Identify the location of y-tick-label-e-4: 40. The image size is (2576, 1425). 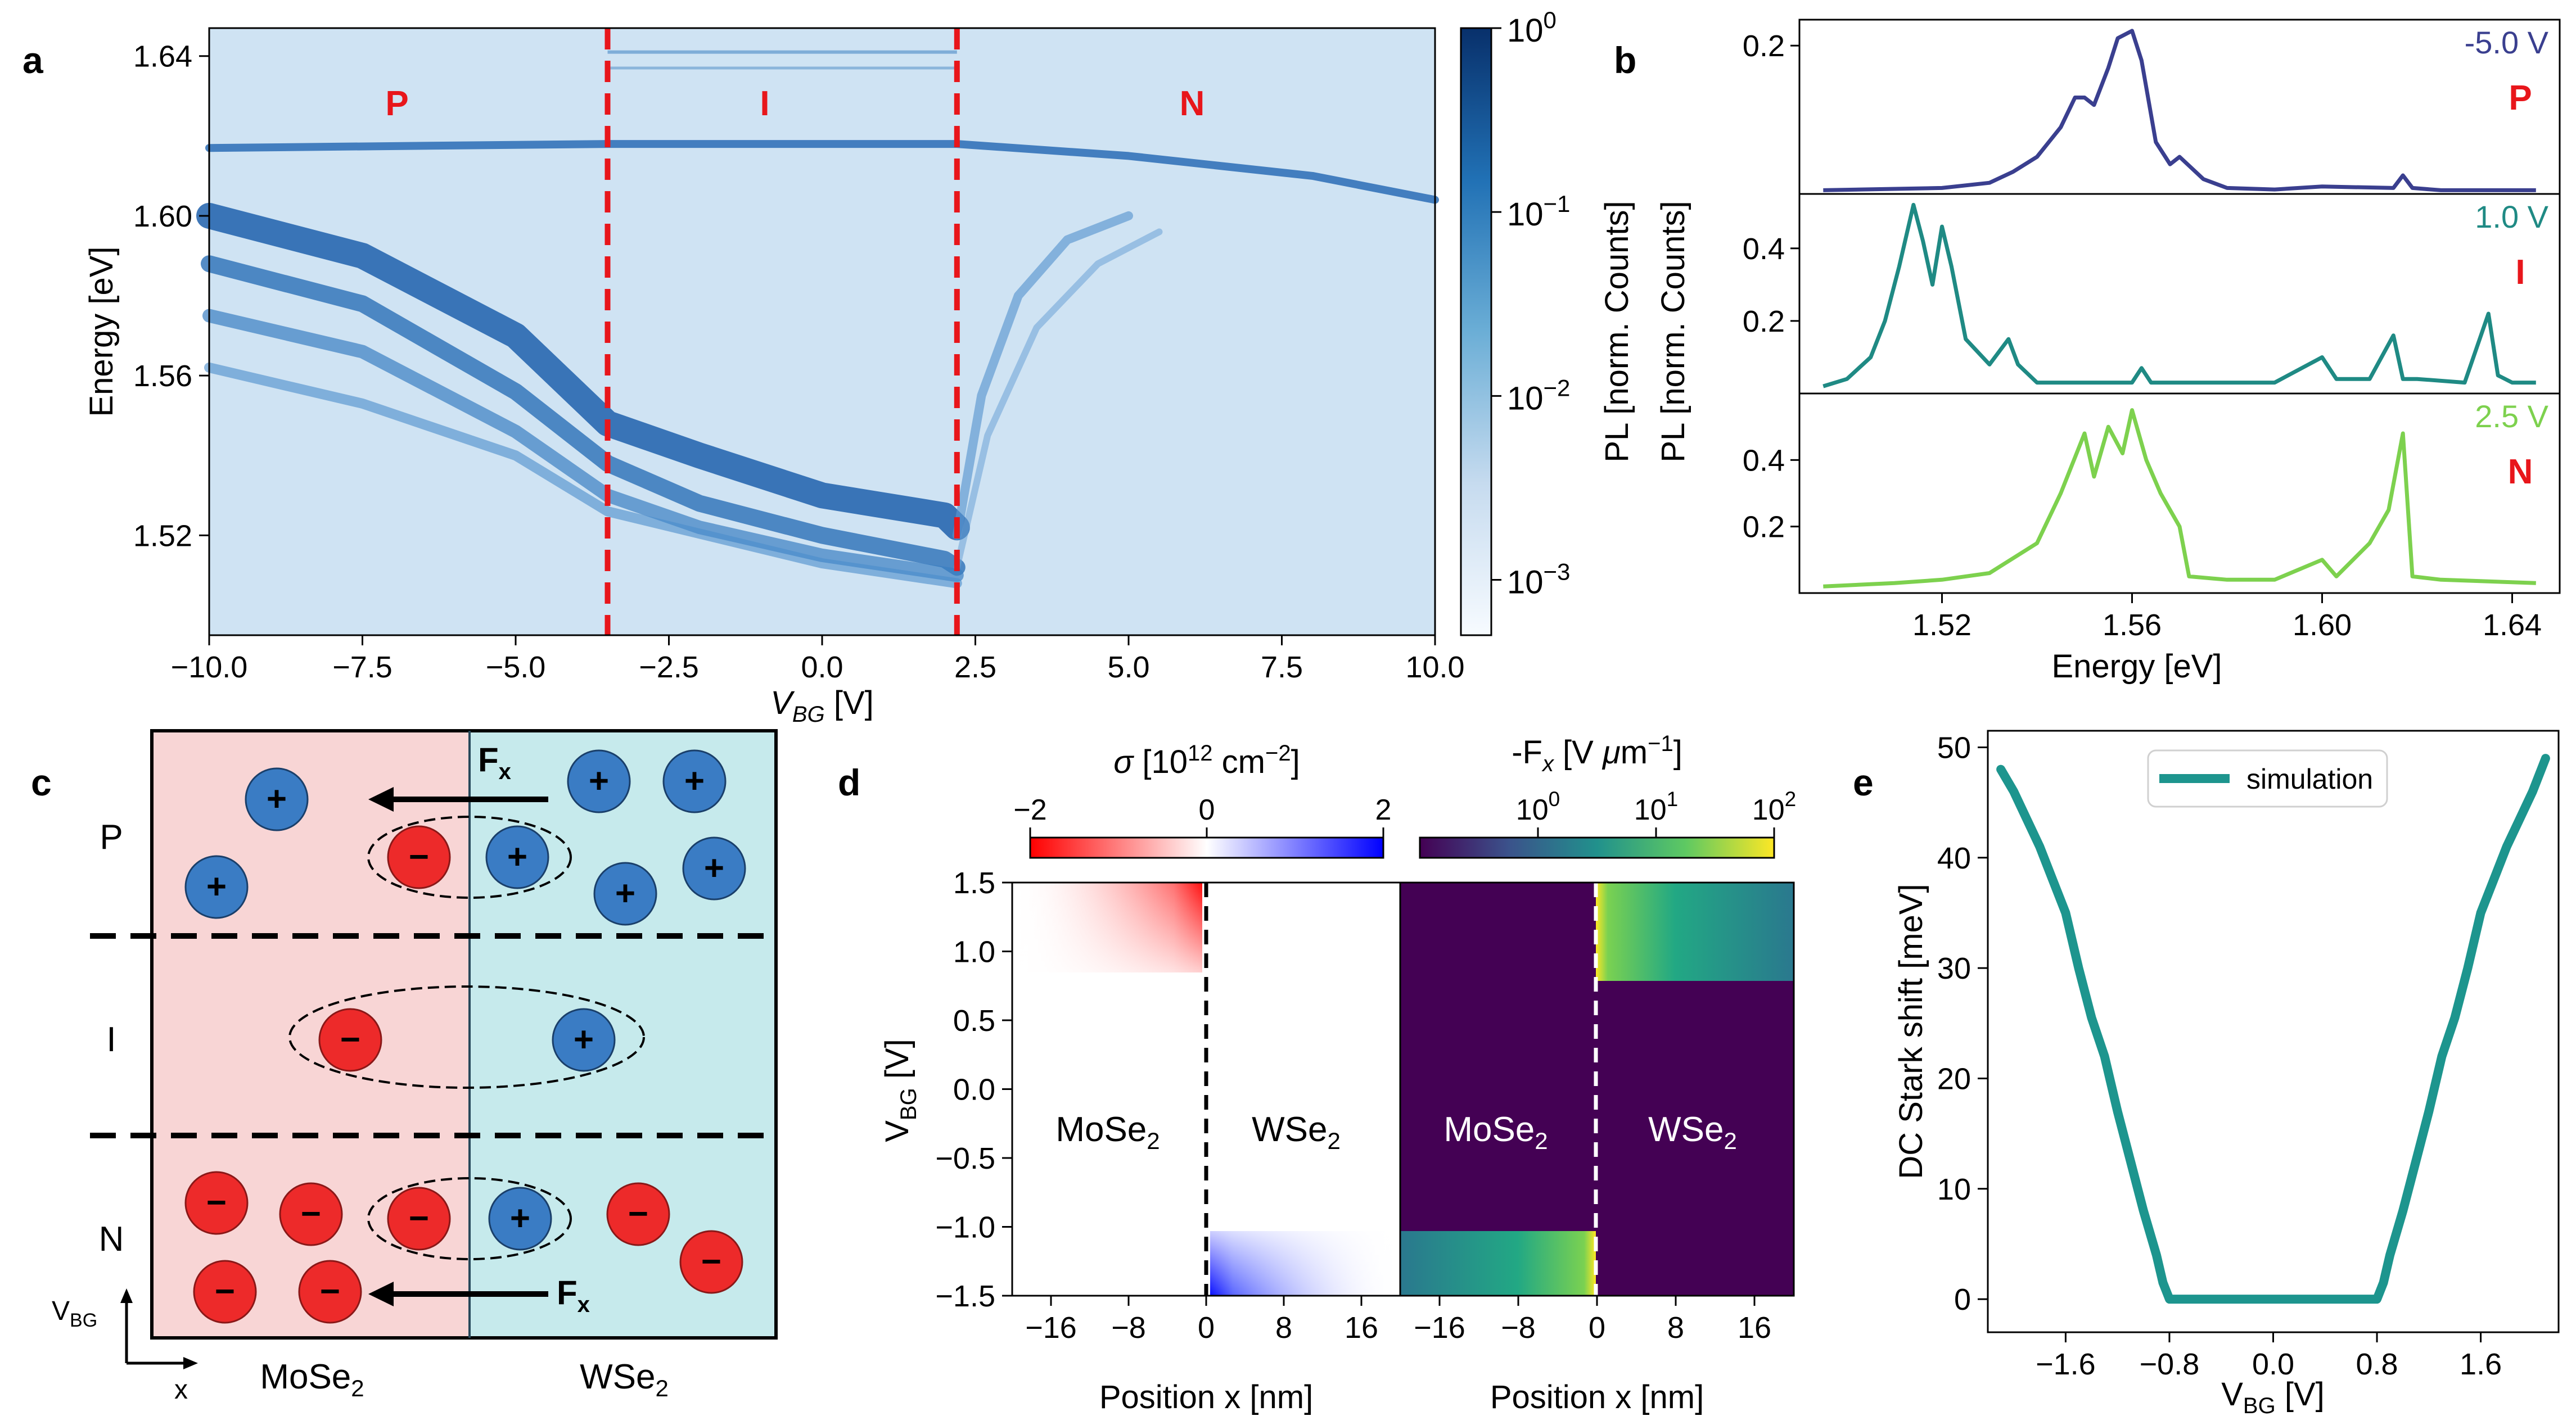
(1954, 858).